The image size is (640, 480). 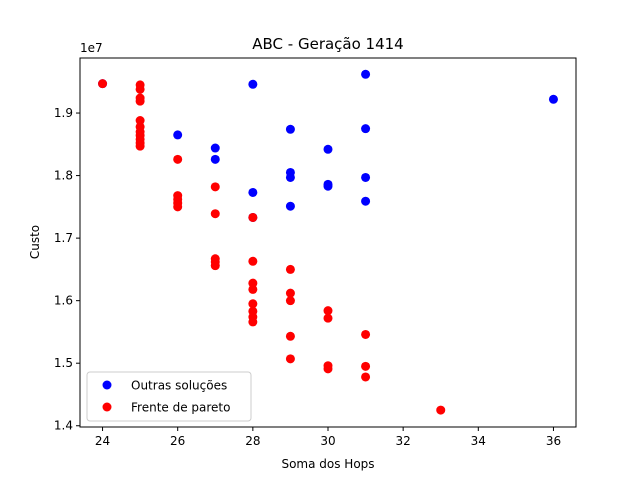 What do you see at coordinates (252, 441) in the screenshot?
I see `x-tick-label-2: 28` at bounding box center [252, 441].